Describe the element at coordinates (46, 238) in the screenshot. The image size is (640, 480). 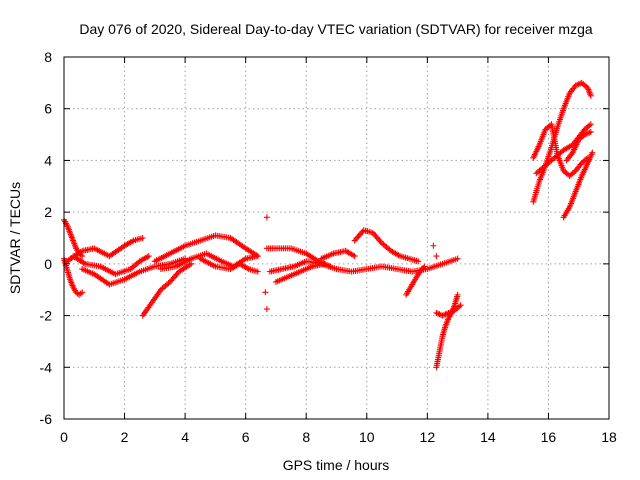
I see `y-tick-labels: -6 -4 -2 0 2 4 6 8` at that location.